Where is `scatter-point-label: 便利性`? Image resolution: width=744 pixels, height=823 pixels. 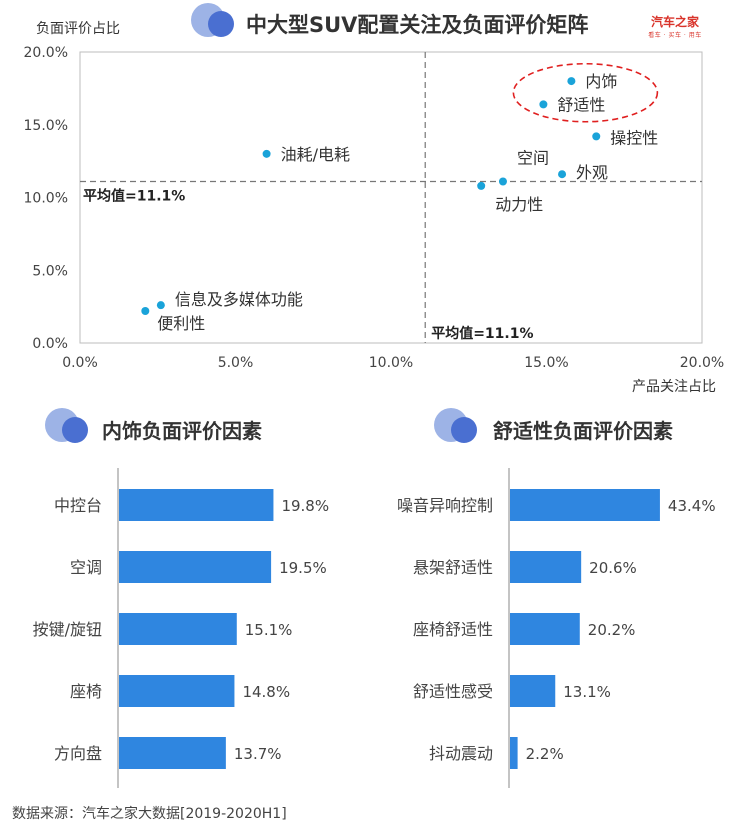
scatter-point-label: 便利性 is located at coordinates (181, 323).